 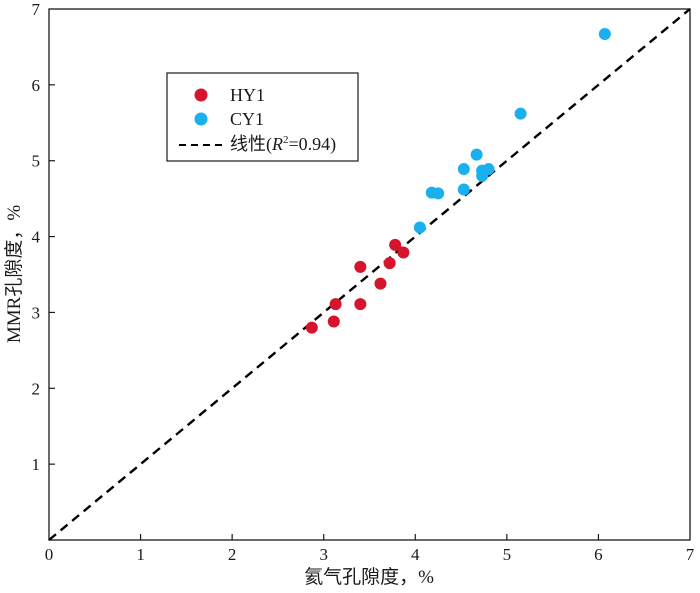 What do you see at coordinates (598, 554) in the screenshot?
I see `x-tick-label: 6` at bounding box center [598, 554].